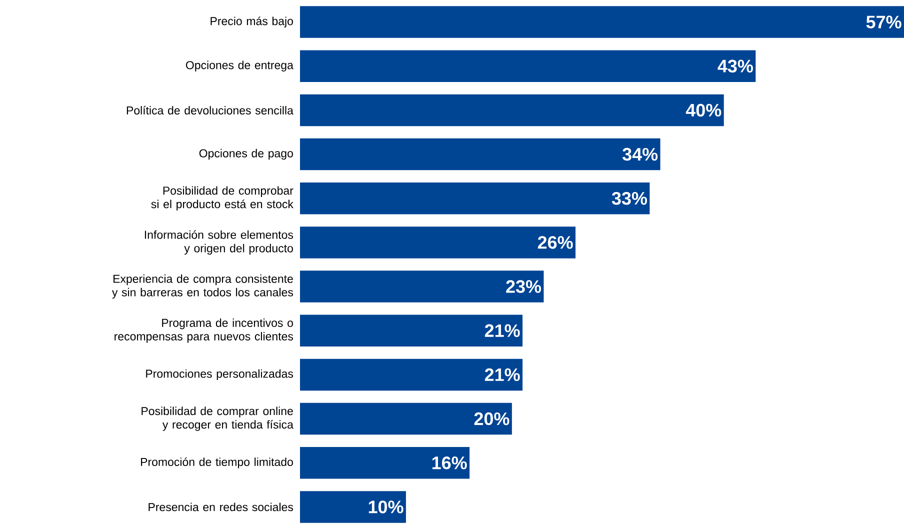 Image resolution: width=904 pixels, height=529 pixels. Describe the element at coordinates (222, 198) in the screenshot. I see `y-tick-label: Posibilidad de comprobar si el producto está en stock` at that location.